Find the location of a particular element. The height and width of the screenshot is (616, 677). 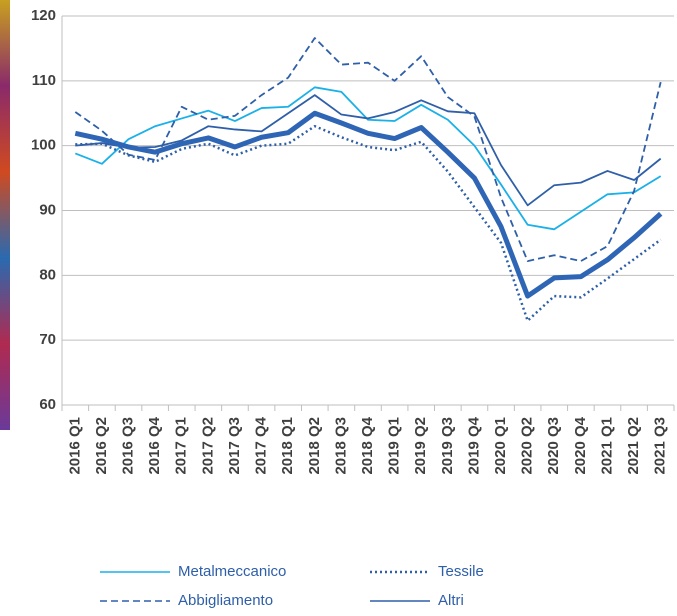

x-tick-label: 2018 Q3 is located at coordinates (340, 446).